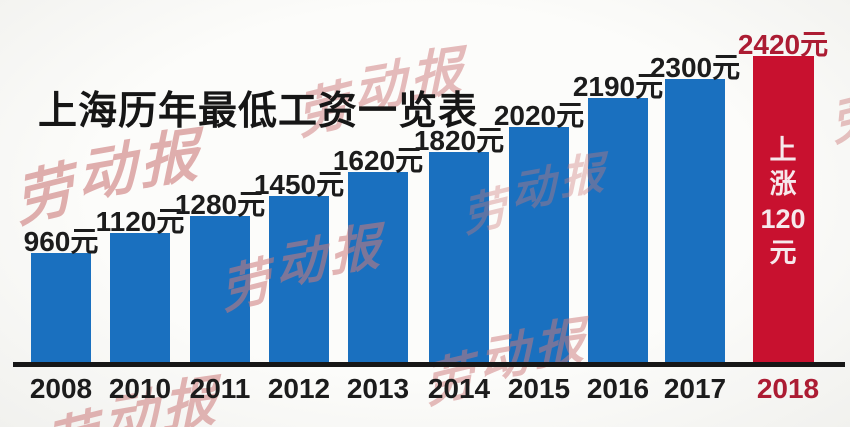  I want to click on bar-2010, so click(140, 298).